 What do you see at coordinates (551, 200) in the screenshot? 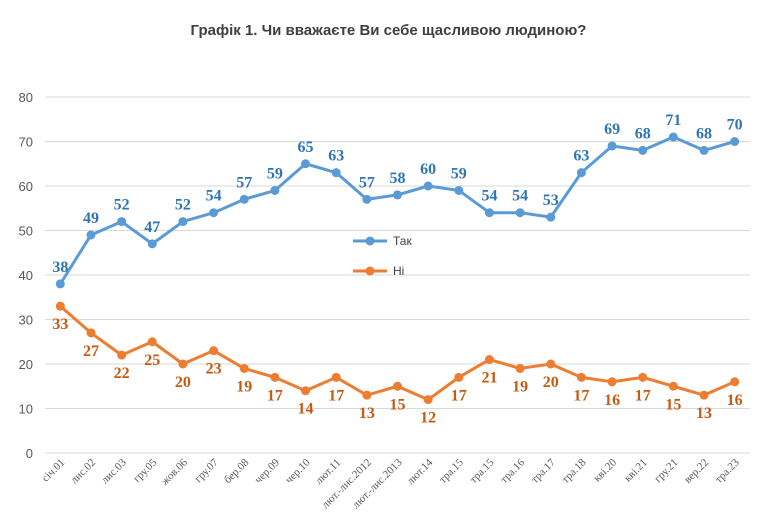
I see `data-label: 53` at bounding box center [551, 200].